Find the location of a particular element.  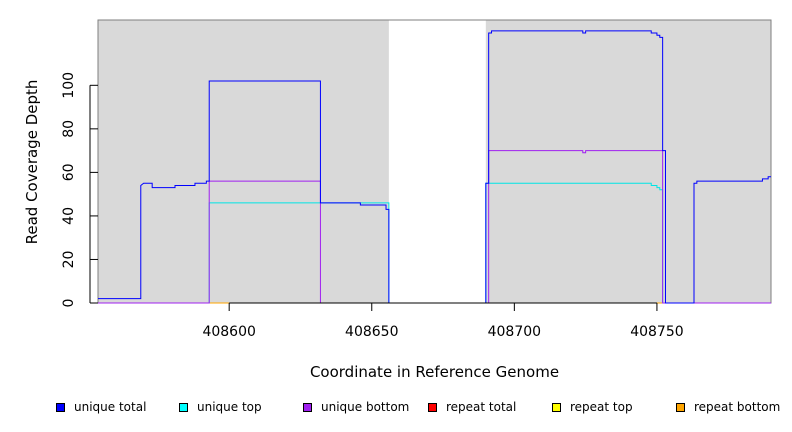

legend-item-repeat-top: repeat top is located at coordinates (592, 407).